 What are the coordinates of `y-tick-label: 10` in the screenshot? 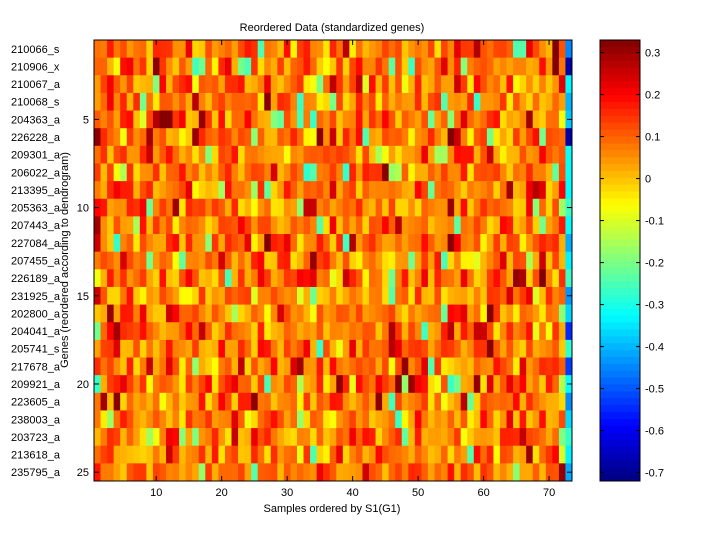 It's located at (83, 209).